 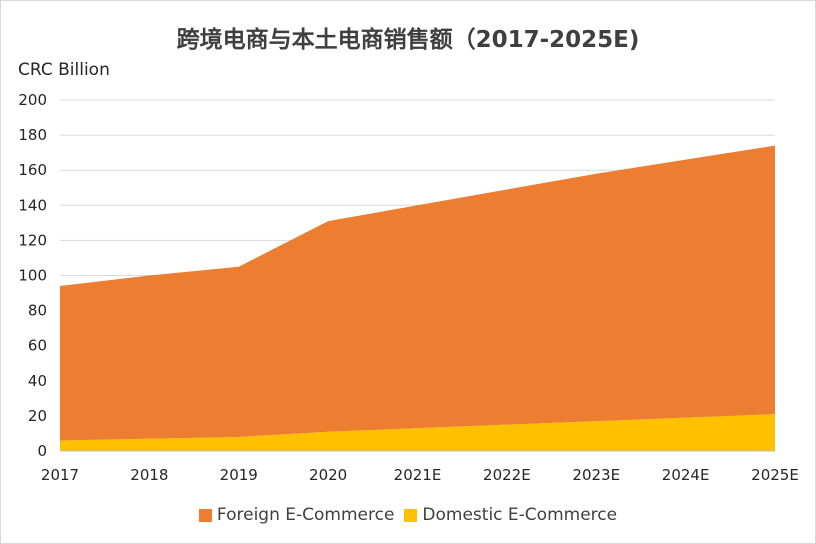 What do you see at coordinates (42, 451) in the screenshot?
I see `y-tick-label-0: 0` at bounding box center [42, 451].